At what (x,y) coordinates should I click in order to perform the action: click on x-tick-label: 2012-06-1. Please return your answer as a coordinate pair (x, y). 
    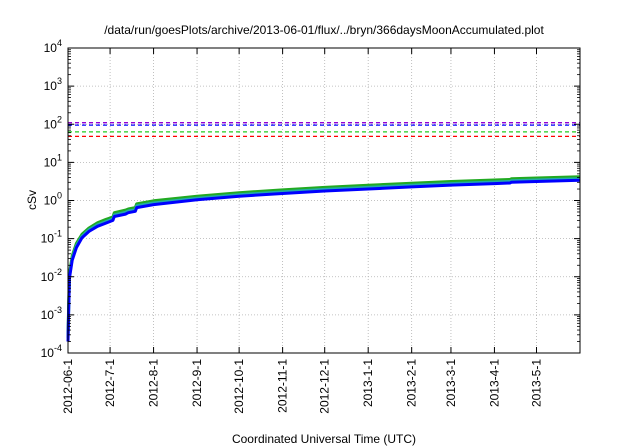
    Looking at the image, I should click on (68, 386).